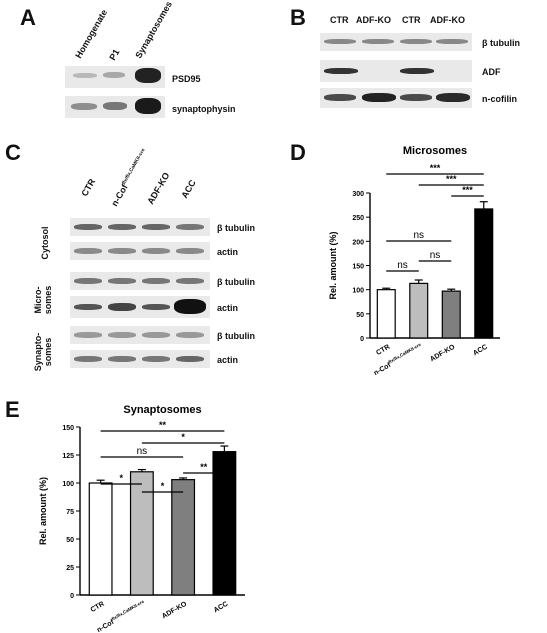 This screenshot has height=633, width=547. What do you see at coordinates (162, 410) in the screenshot?
I see `chart-title: Synaptosomes` at bounding box center [162, 410].